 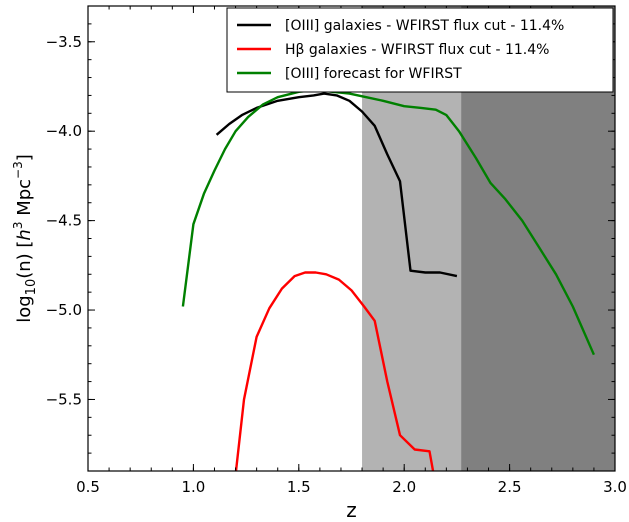 I want to click on x-tick-label: 1.5, so click(x=299, y=487).